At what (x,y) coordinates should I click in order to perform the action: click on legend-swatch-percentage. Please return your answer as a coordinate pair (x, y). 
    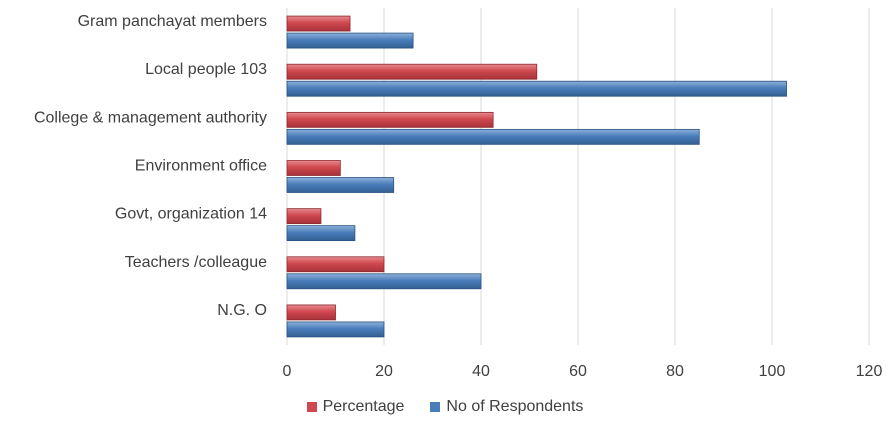
    Looking at the image, I should click on (311, 407).